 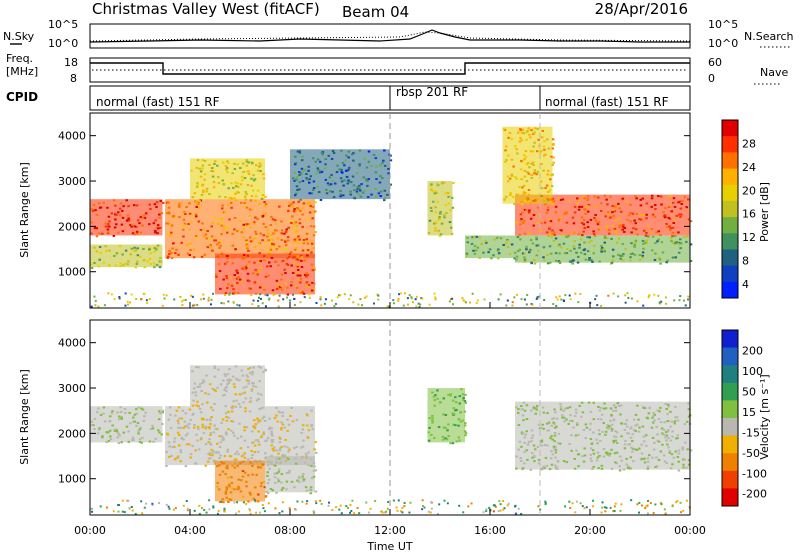 What do you see at coordinates (63, 24) in the screenshot?
I see `nsky-tick-top: 10^5` at bounding box center [63, 24].